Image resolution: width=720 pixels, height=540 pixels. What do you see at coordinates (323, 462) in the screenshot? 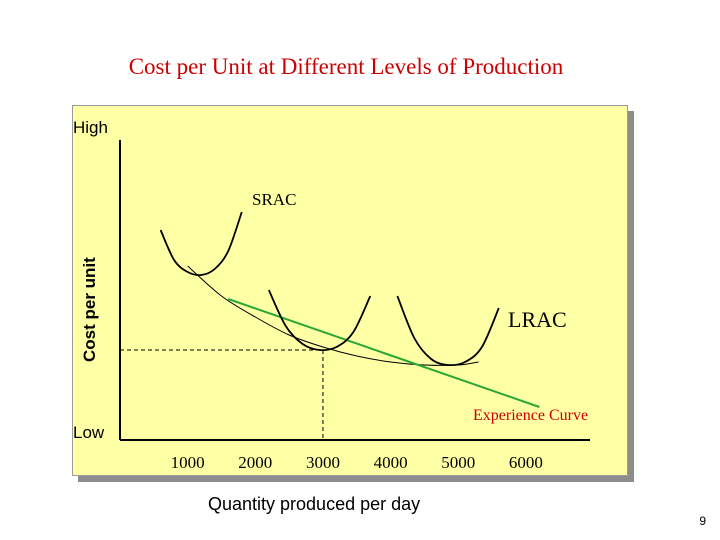
I see `x-tick-label-3000: 3000` at bounding box center [323, 462].